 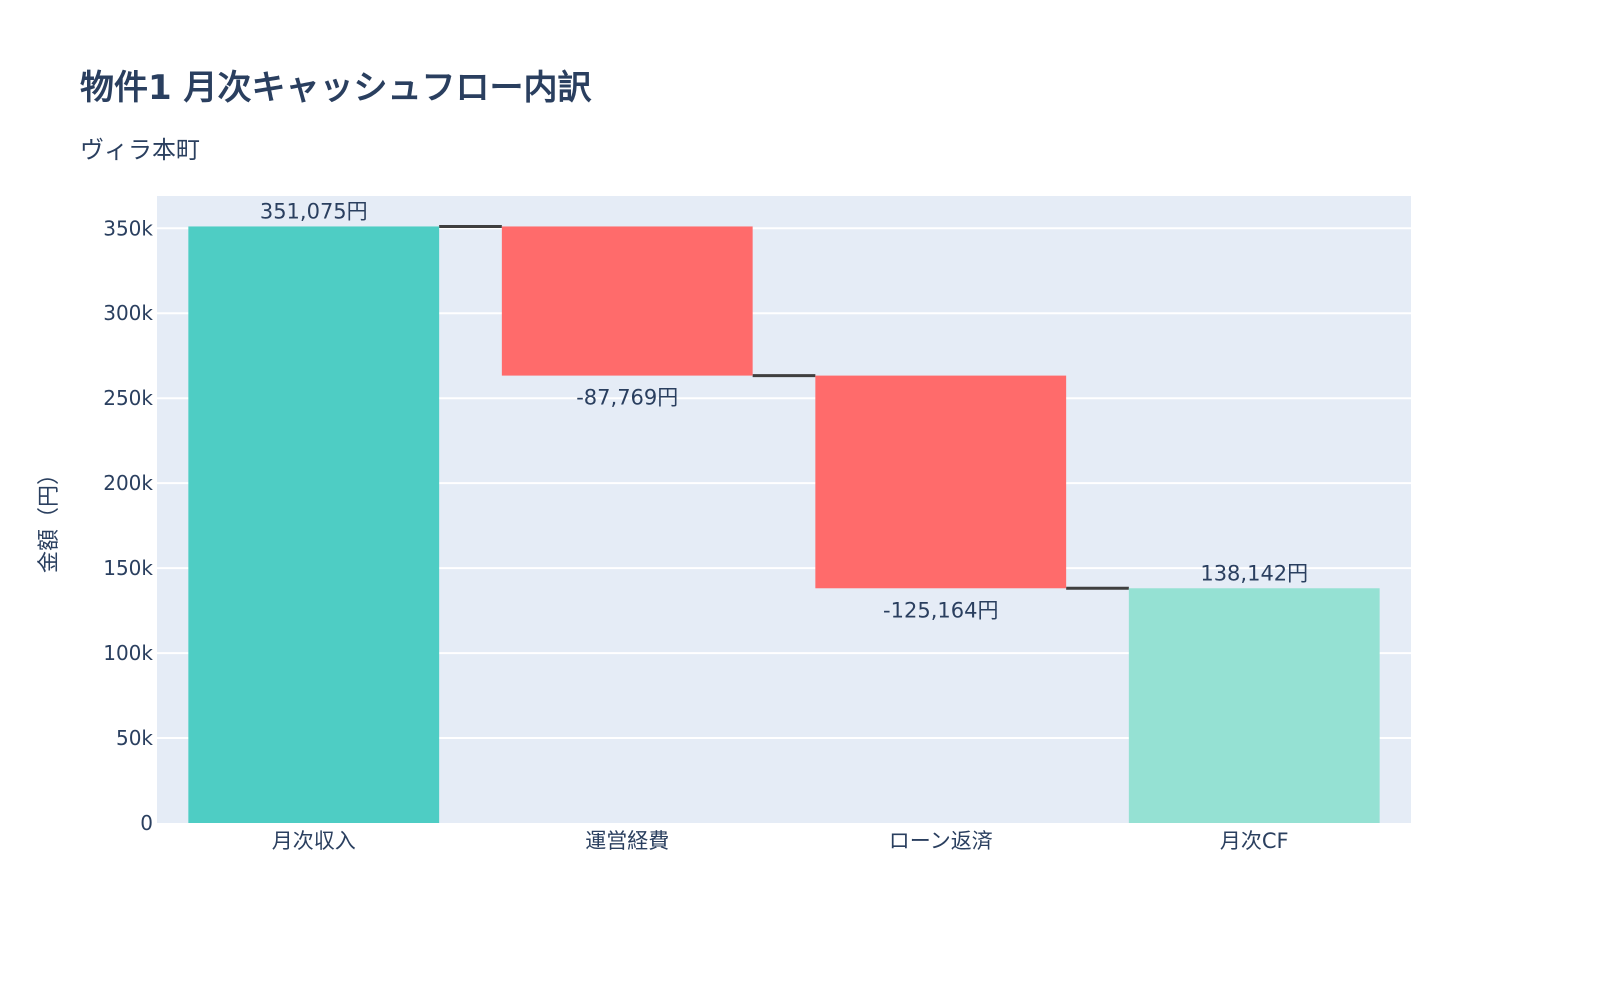 What do you see at coordinates (940, 610) in the screenshot?
I see `data-label: -125,164円` at bounding box center [940, 610].